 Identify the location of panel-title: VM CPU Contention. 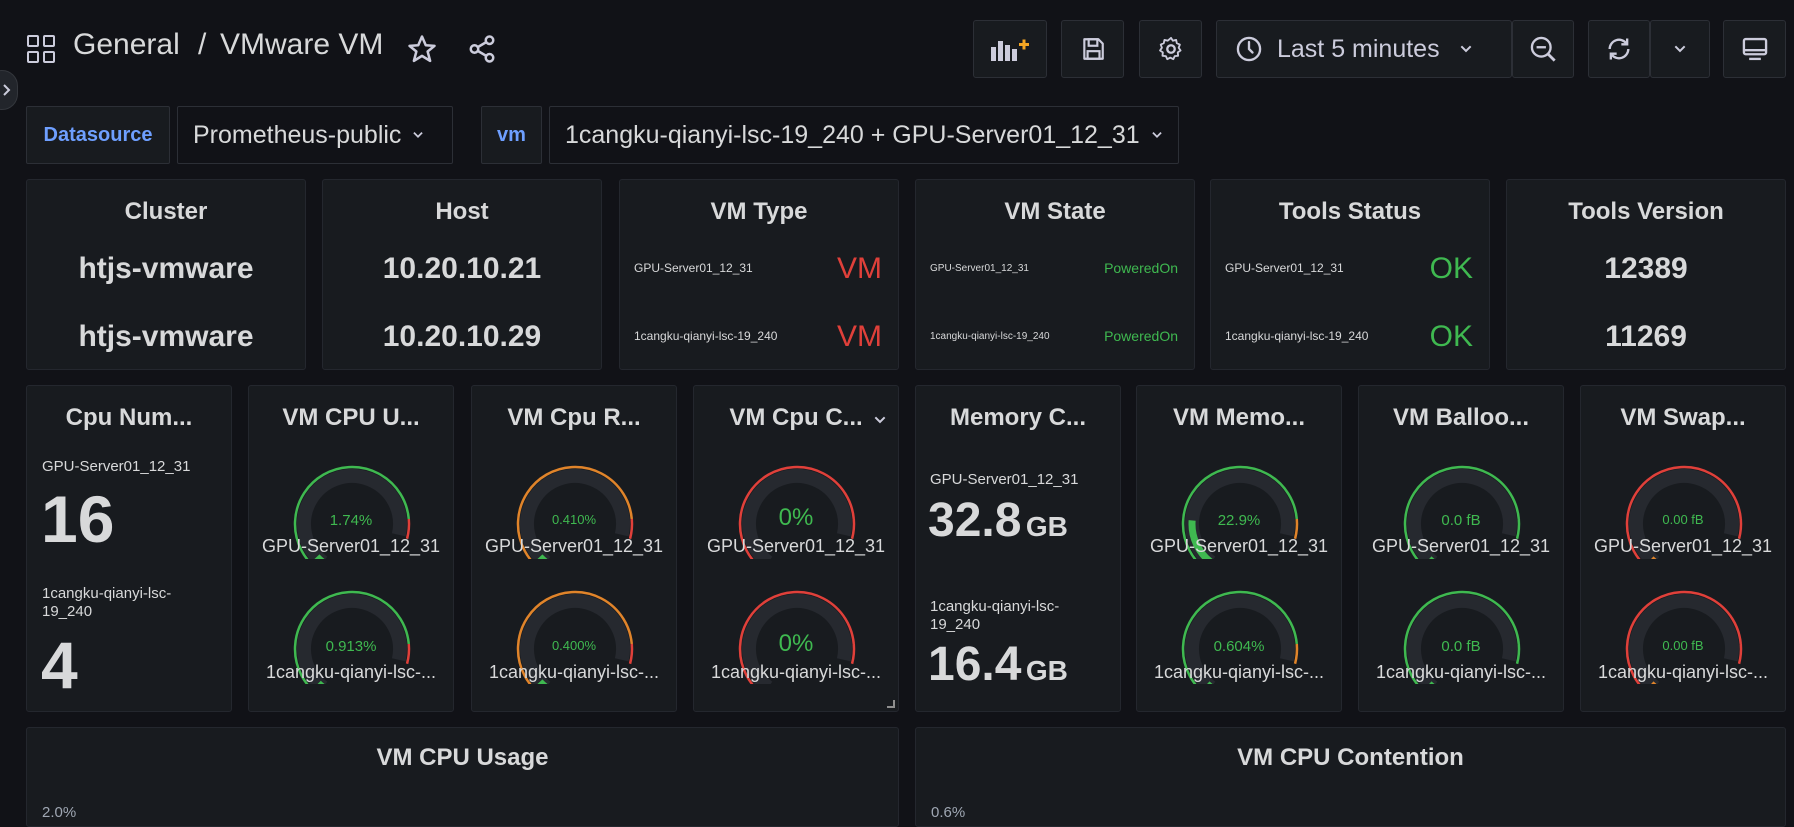
(1350, 758).